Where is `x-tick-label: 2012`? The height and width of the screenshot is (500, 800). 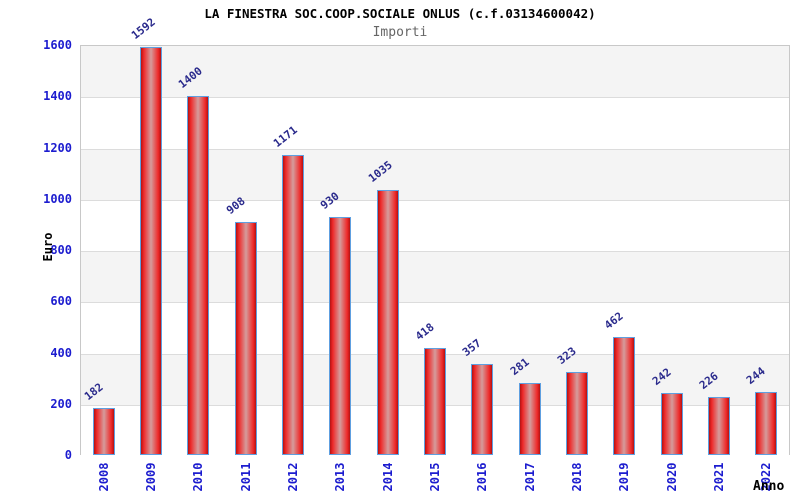 x-tick-label: 2012 is located at coordinates (293, 477).